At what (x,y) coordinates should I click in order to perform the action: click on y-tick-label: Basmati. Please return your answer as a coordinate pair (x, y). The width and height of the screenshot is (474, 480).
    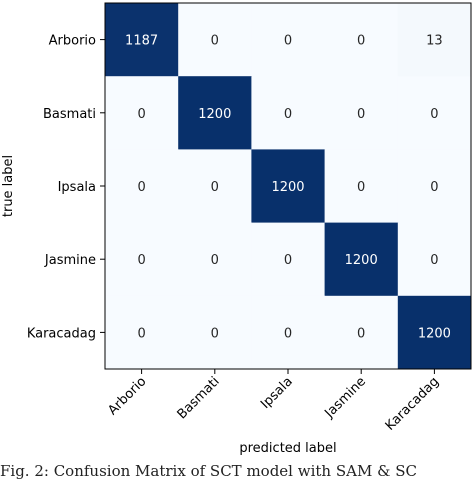
    Looking at the image, I should click on (69, 114).